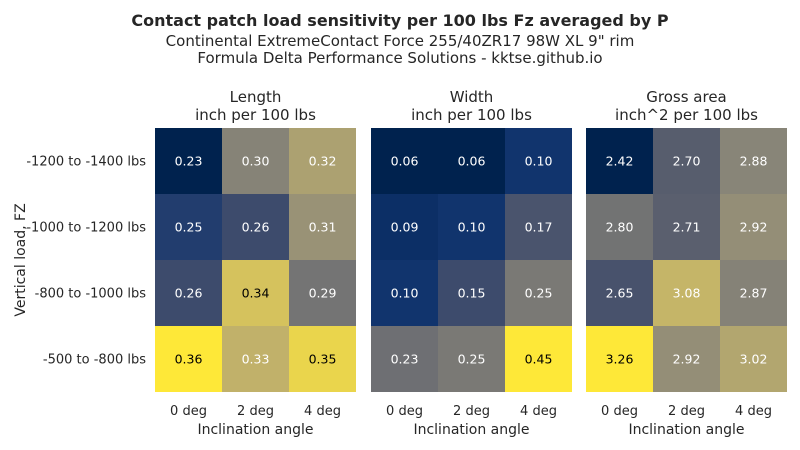 The image size is (800, 450). I want to click on cell-value-label: 0.29, so click(323, 293).